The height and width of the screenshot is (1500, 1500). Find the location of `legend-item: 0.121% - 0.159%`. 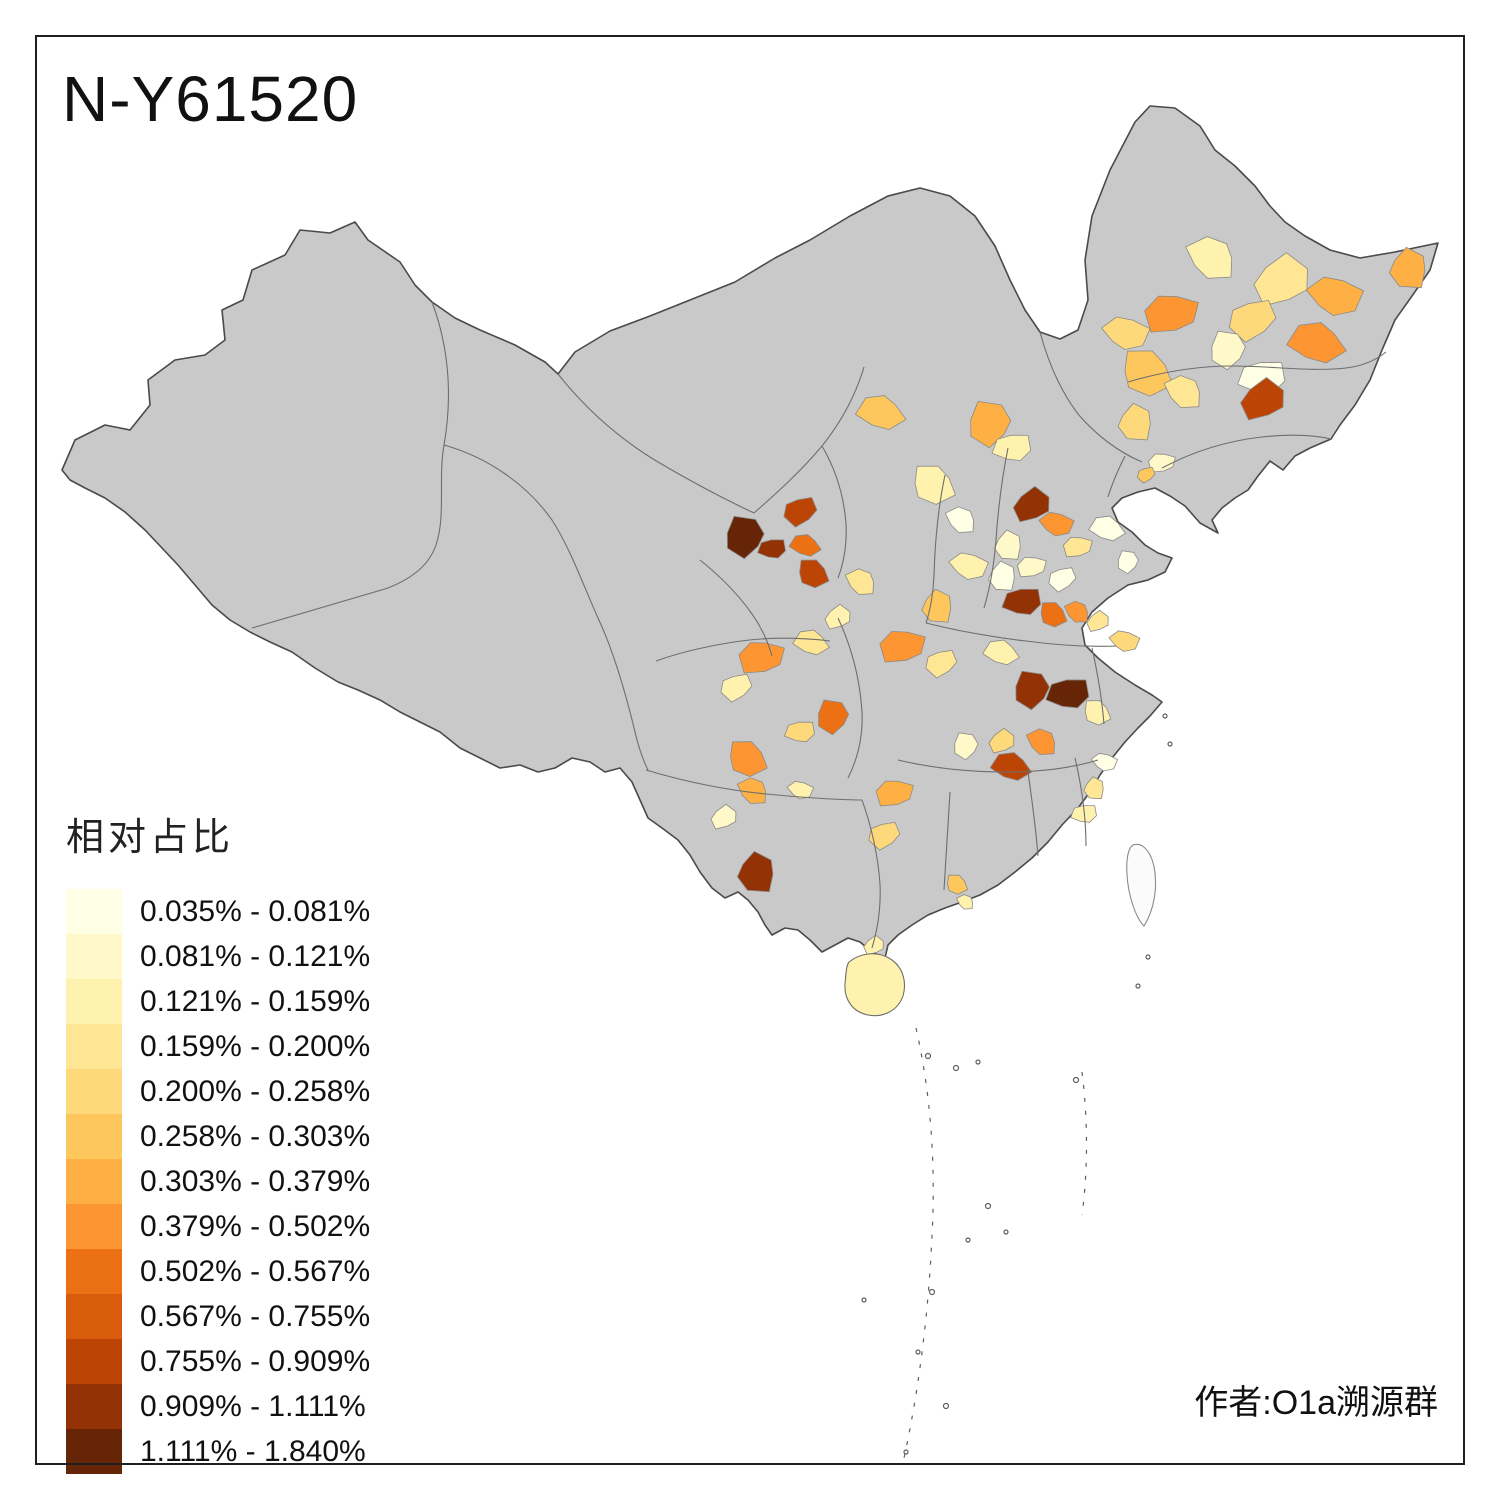

legend-item: 0.121% - 0.159% is located at coordinates (218, 1001).